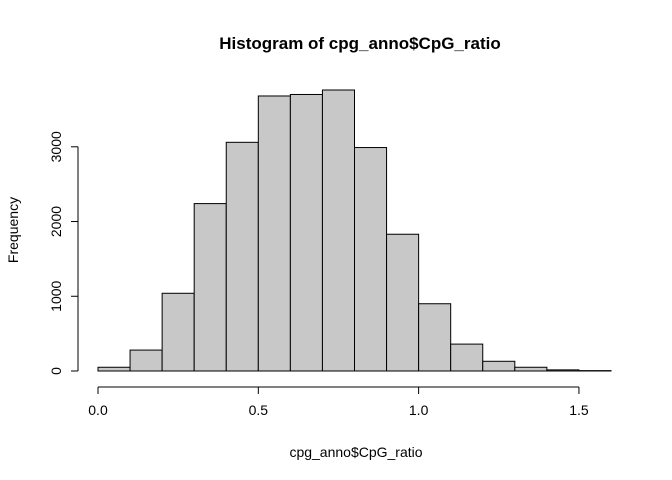 This screenshot has width=672, height=480. I want to click on x-axis: 0.0 0.5 1.0 1.5, so click(338, 402).